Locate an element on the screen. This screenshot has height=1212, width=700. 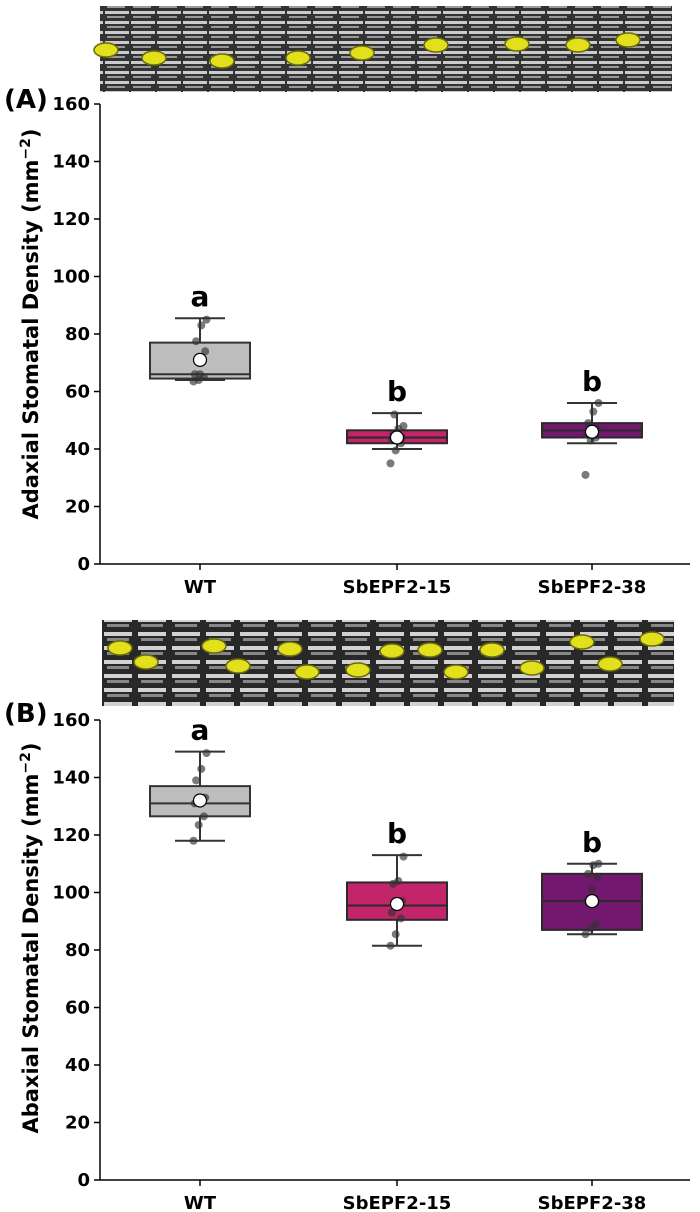
panel-label-a: (A) is located at coordinates (26, 100).